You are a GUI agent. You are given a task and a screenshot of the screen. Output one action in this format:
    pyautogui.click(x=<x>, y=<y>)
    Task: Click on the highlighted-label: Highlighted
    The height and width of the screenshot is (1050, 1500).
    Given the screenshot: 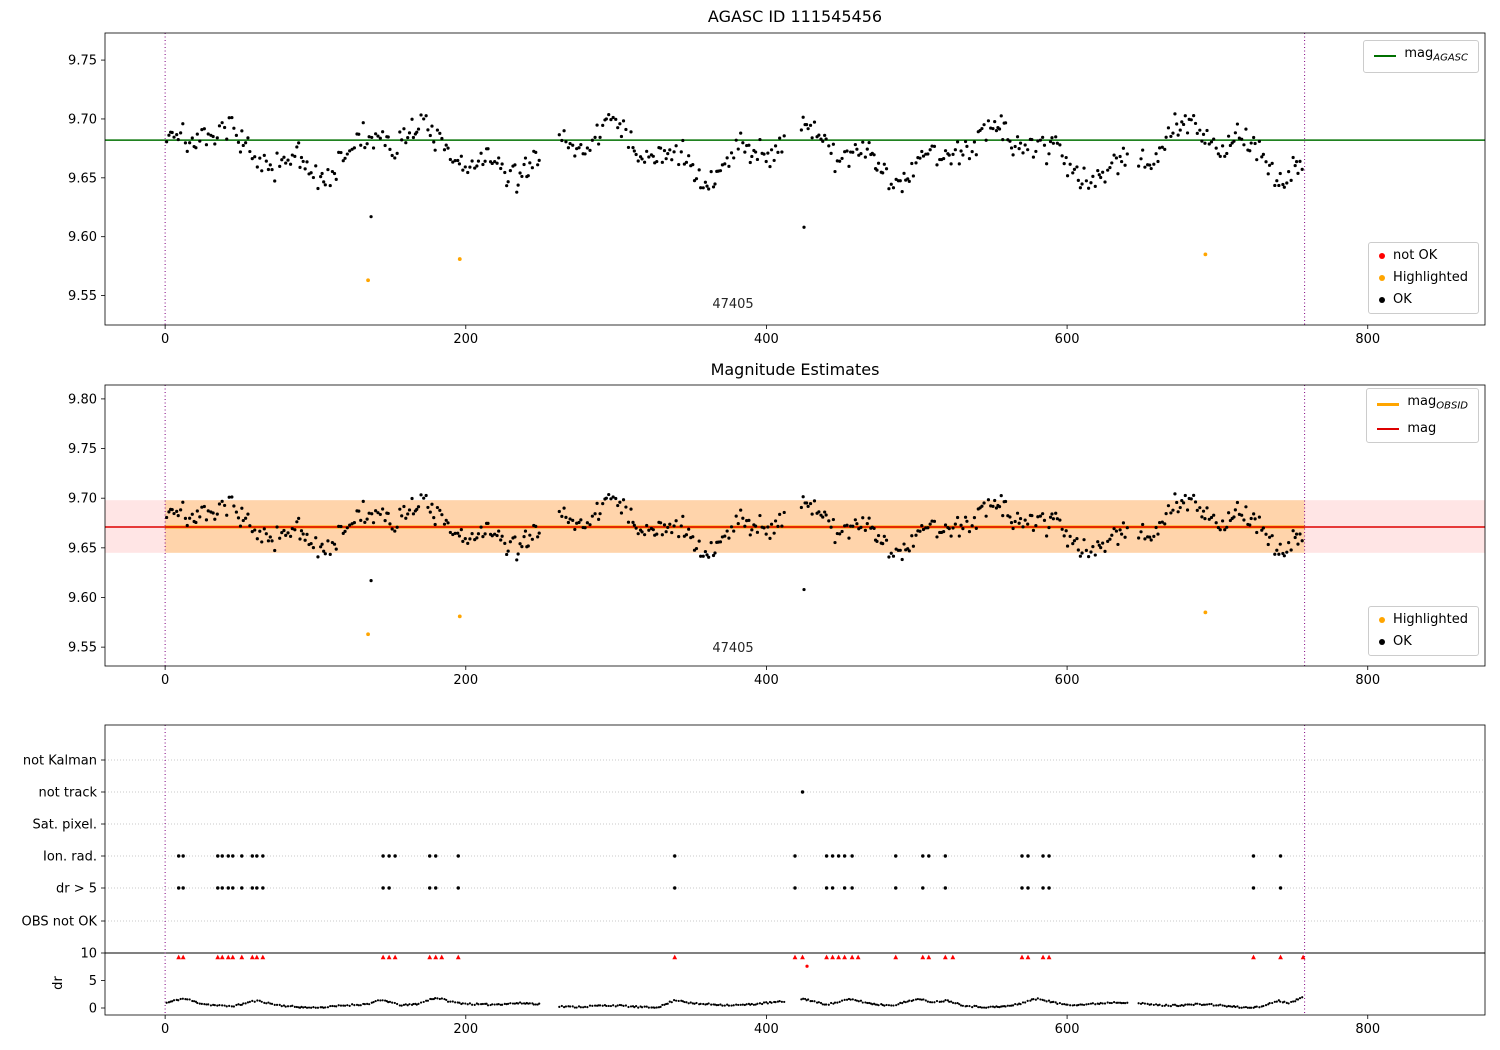 What is the action you would take?
    pyautogui.click(x=1430, y=277)
    